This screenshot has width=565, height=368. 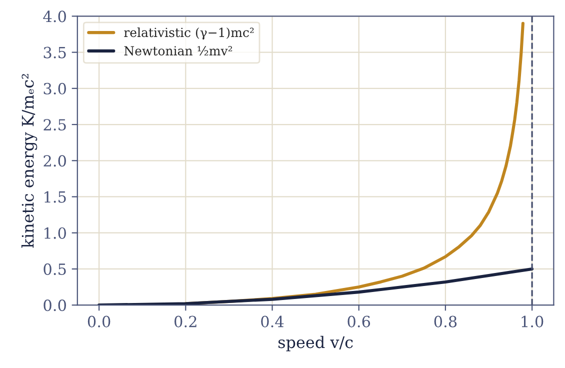 I want to click on x-tick-label: 0.4, so click(x=272, y=322).